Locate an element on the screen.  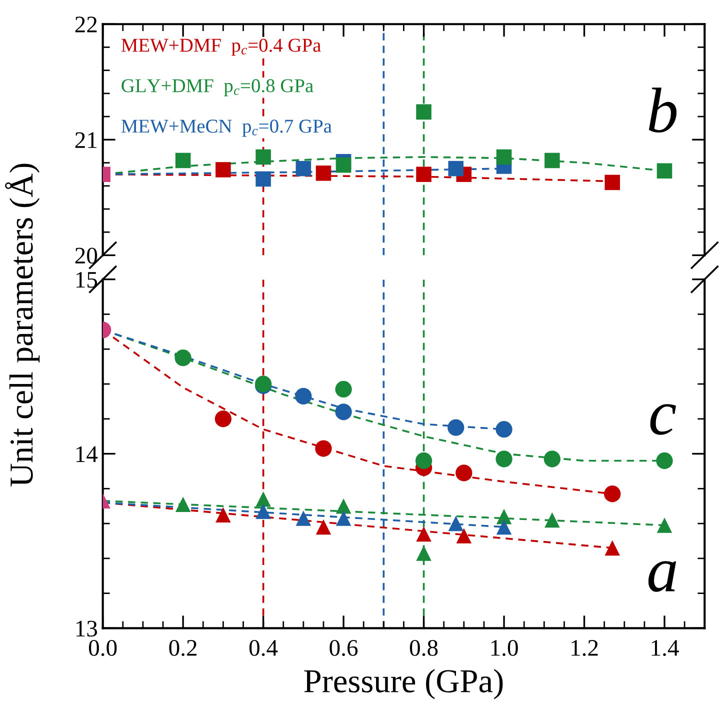
y-tick-label: 13 is located at coordinates (87, 628).